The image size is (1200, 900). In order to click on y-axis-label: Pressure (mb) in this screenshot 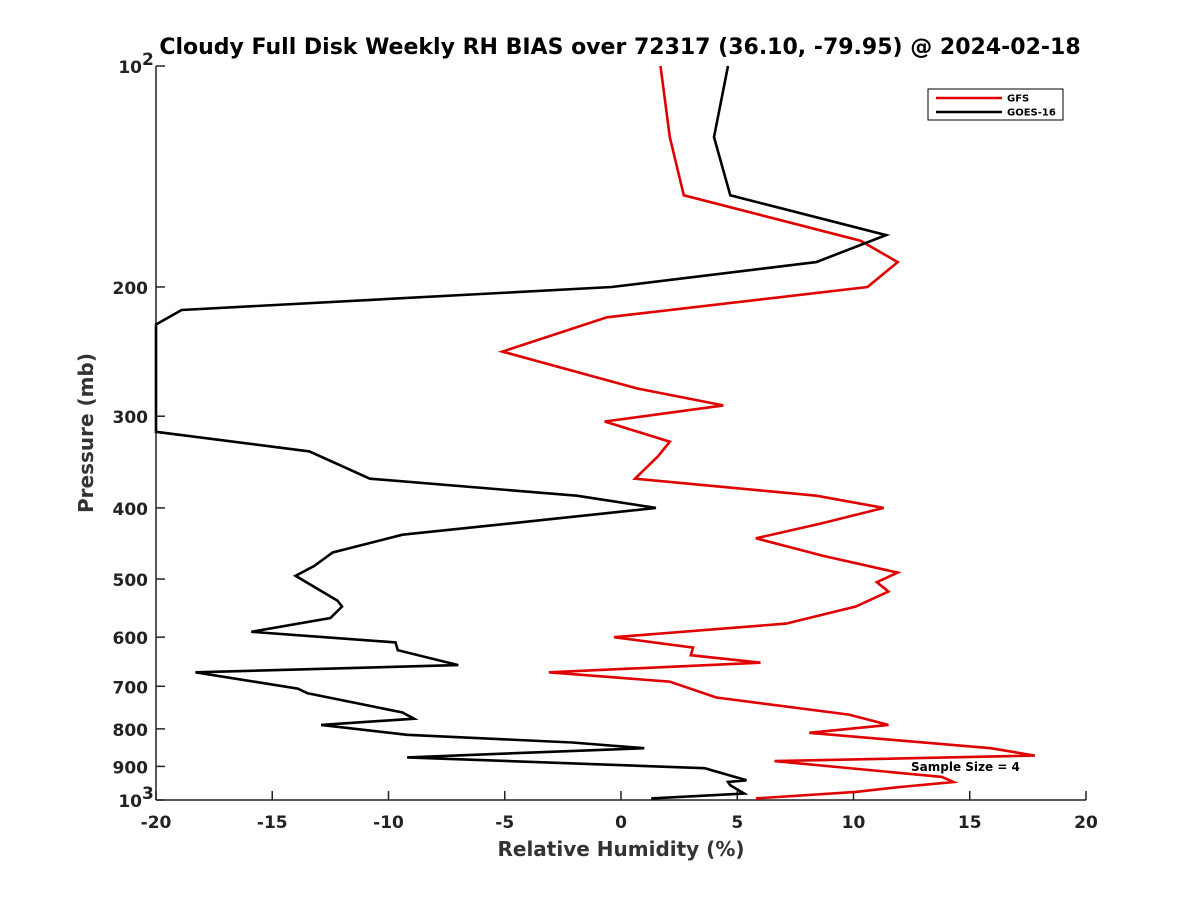, I will do `click(86, 433)`.